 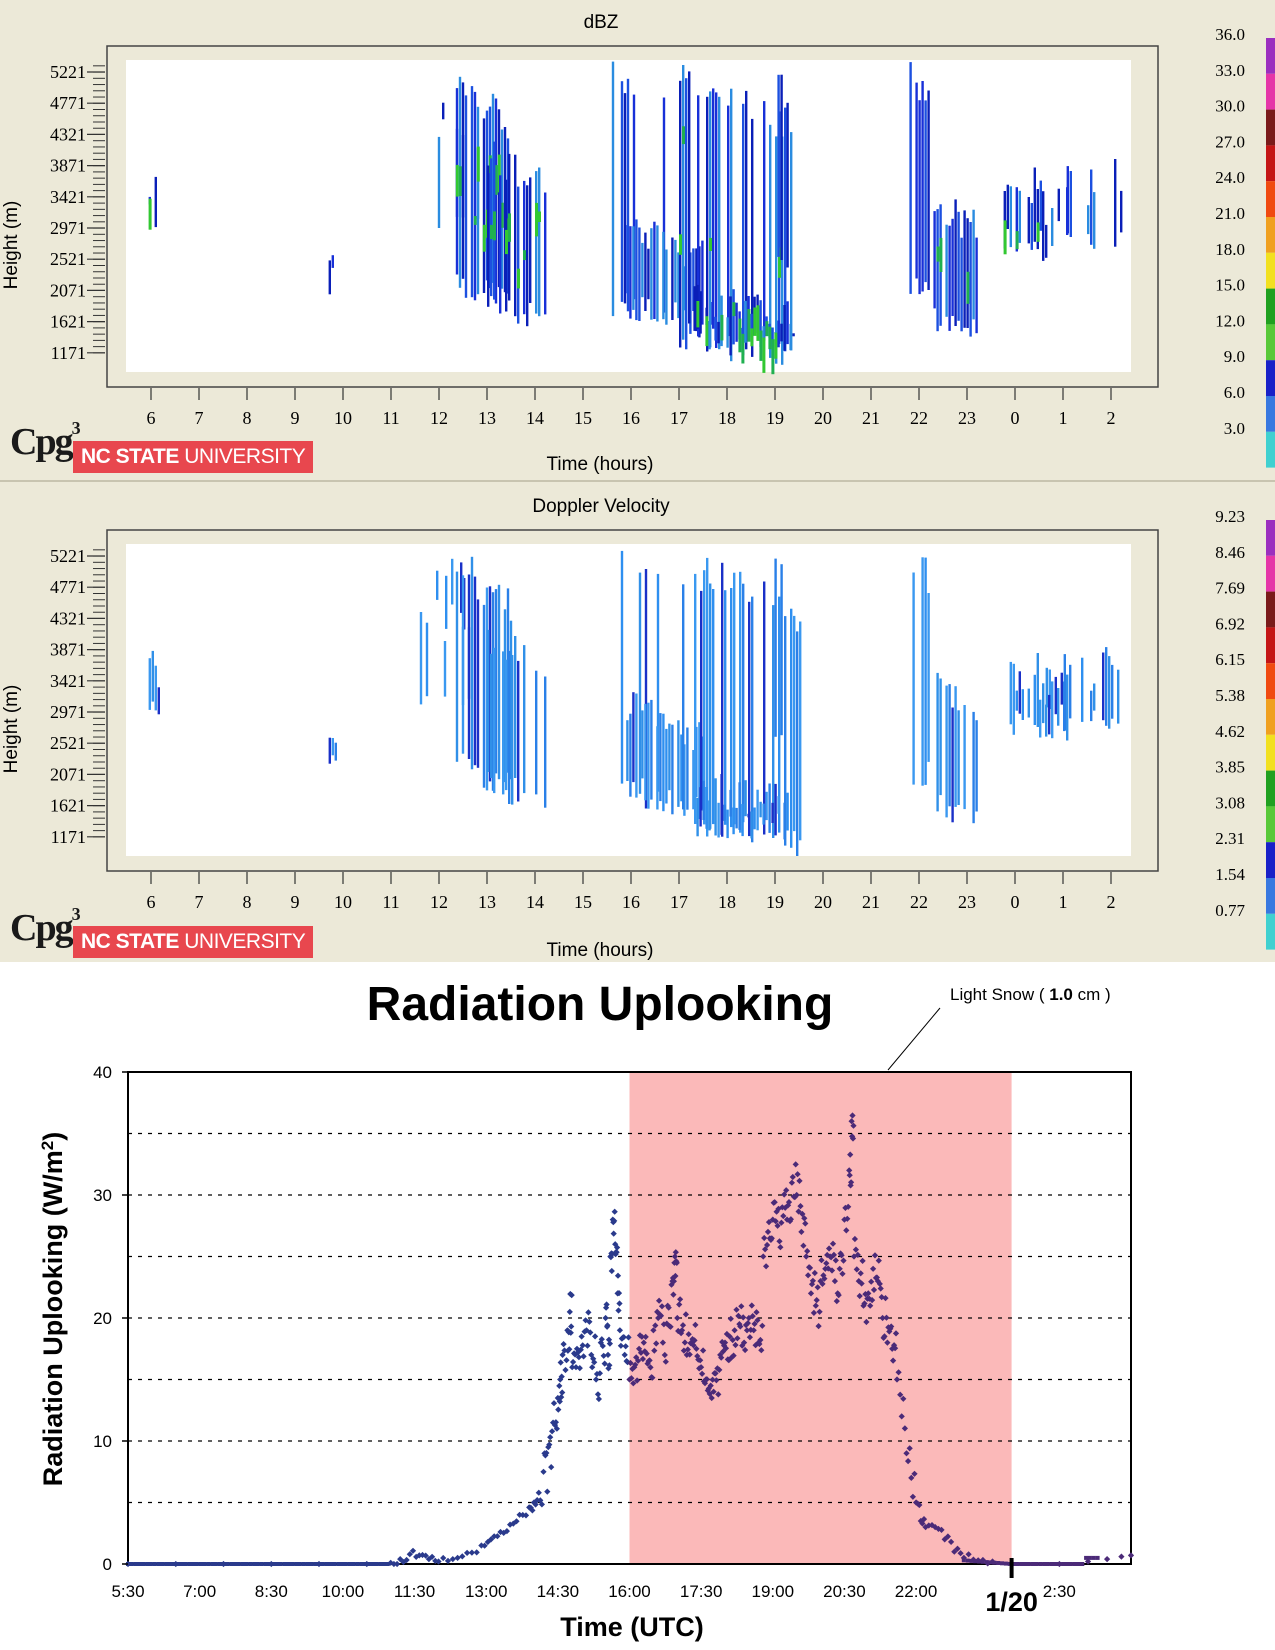 I want to click on radiation-title: Radiation Uplooking, so click(x=600, y=1004).